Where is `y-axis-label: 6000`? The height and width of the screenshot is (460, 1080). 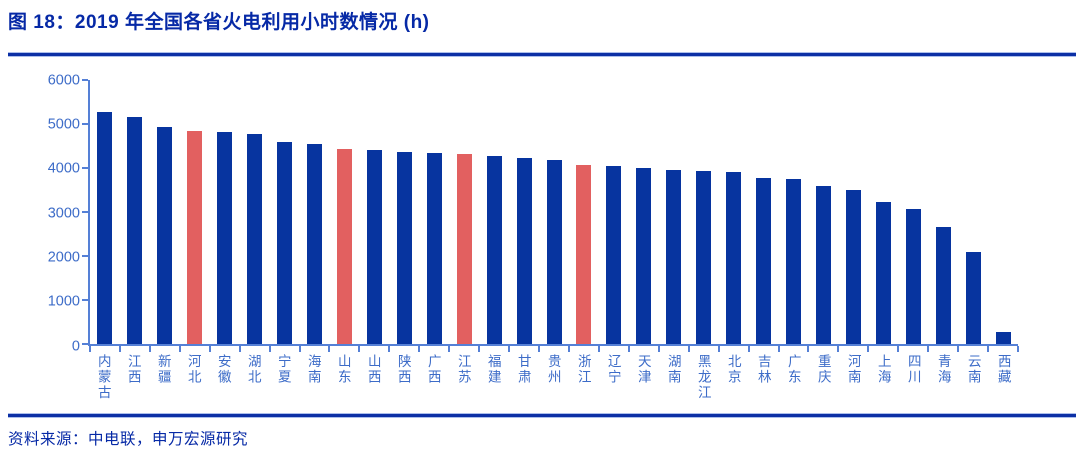 y-axis-label: 6000 is located at coordinates (63, 79).